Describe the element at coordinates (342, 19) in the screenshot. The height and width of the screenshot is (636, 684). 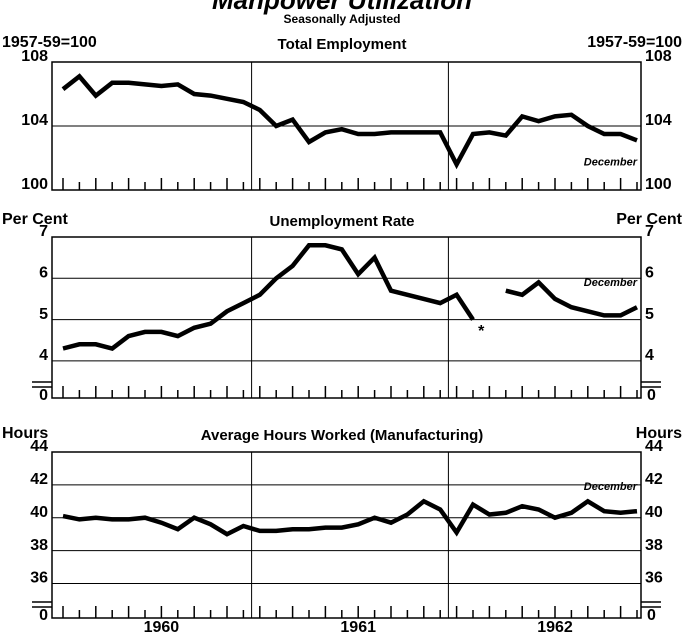
I see `chart-subtitle: Seasonally Adjusted` at that location.